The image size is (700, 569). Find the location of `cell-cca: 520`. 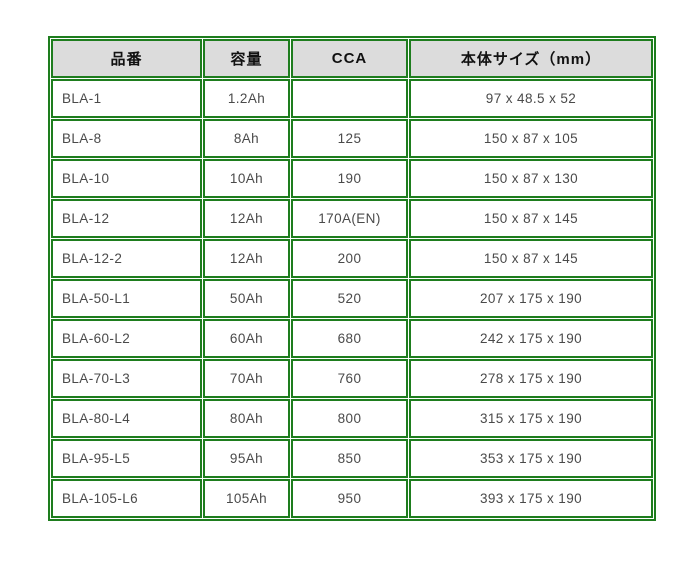

cell-cca: 520 is located at coordinates (349, 298).